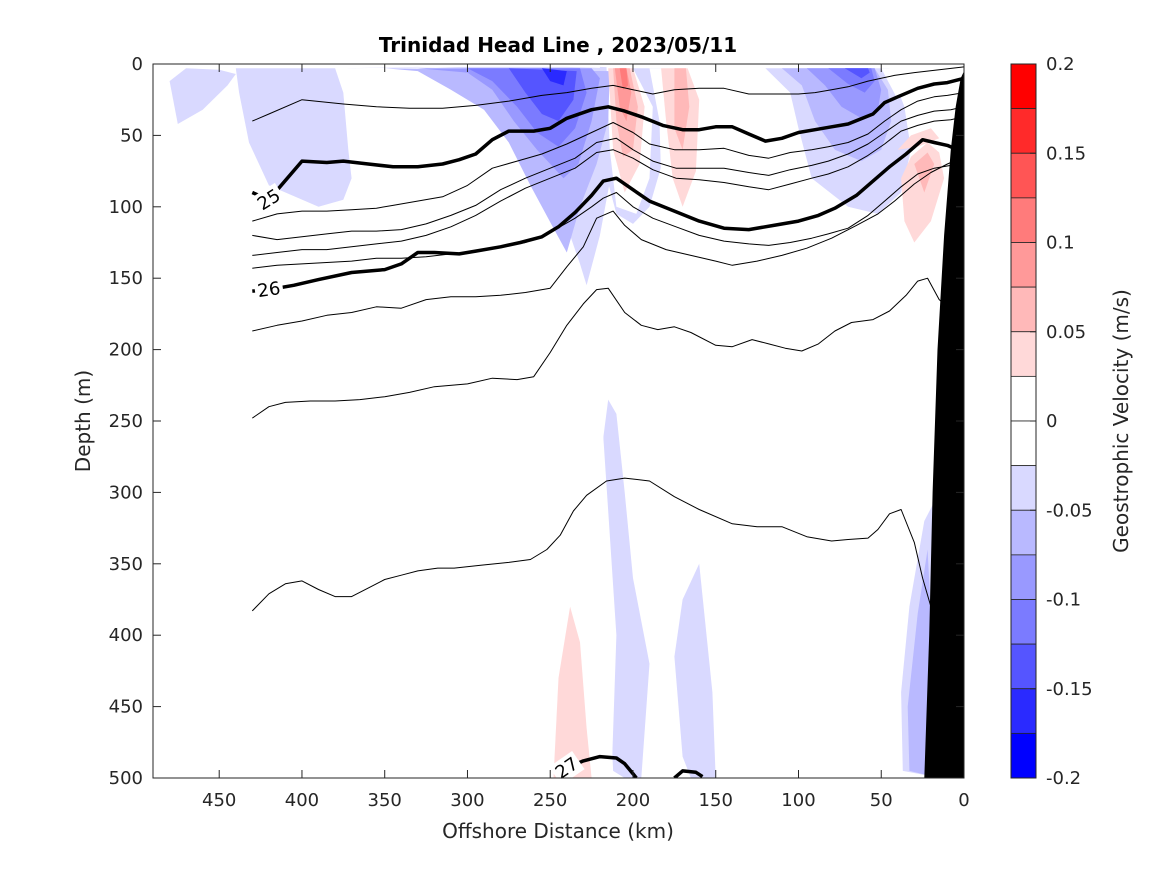 The image size is (1167, 875). Describe the element at coordinates (126, 778) in the screenshot. I see `y-tick-label: 500` at that location.